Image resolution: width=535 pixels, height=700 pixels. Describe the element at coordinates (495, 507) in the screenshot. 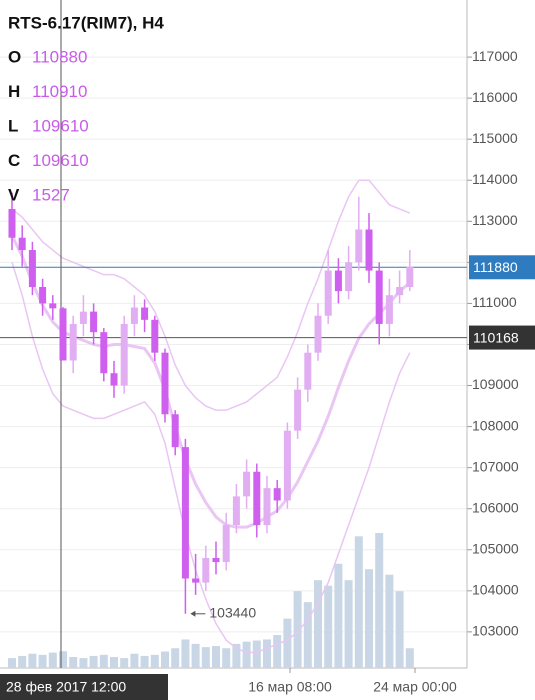

I see `y-tick-label: 106000` at that location.